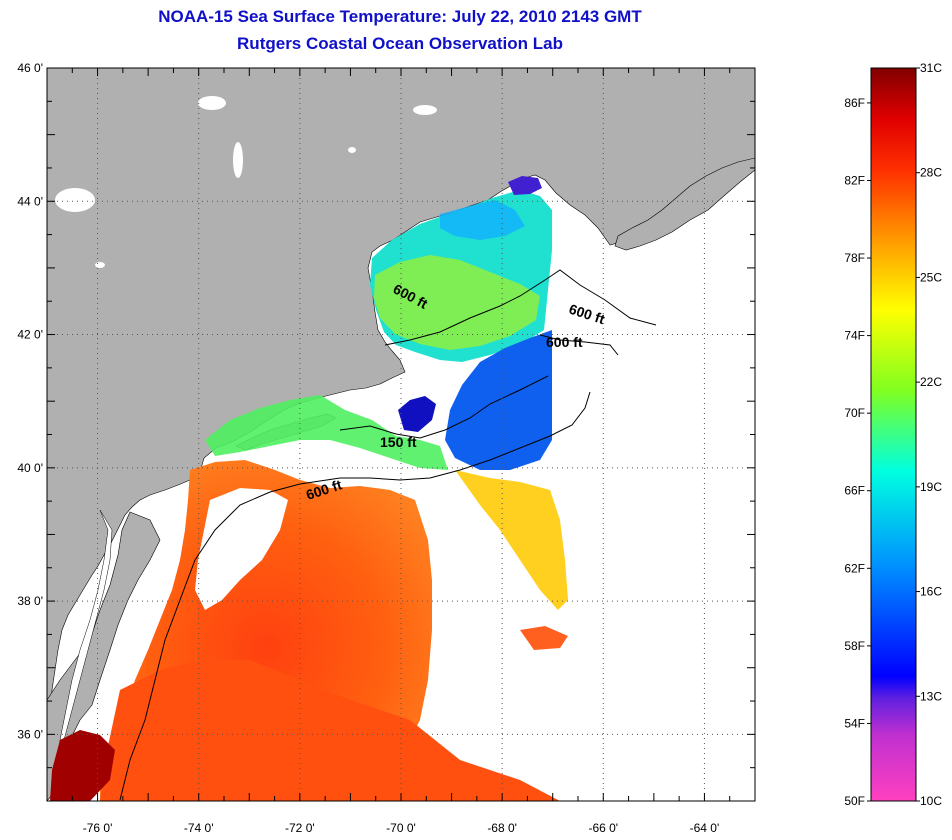  Describe the element at coordinates (854, 336) in the screenshot. I see `colorbar-f-label: 74F` at that location.